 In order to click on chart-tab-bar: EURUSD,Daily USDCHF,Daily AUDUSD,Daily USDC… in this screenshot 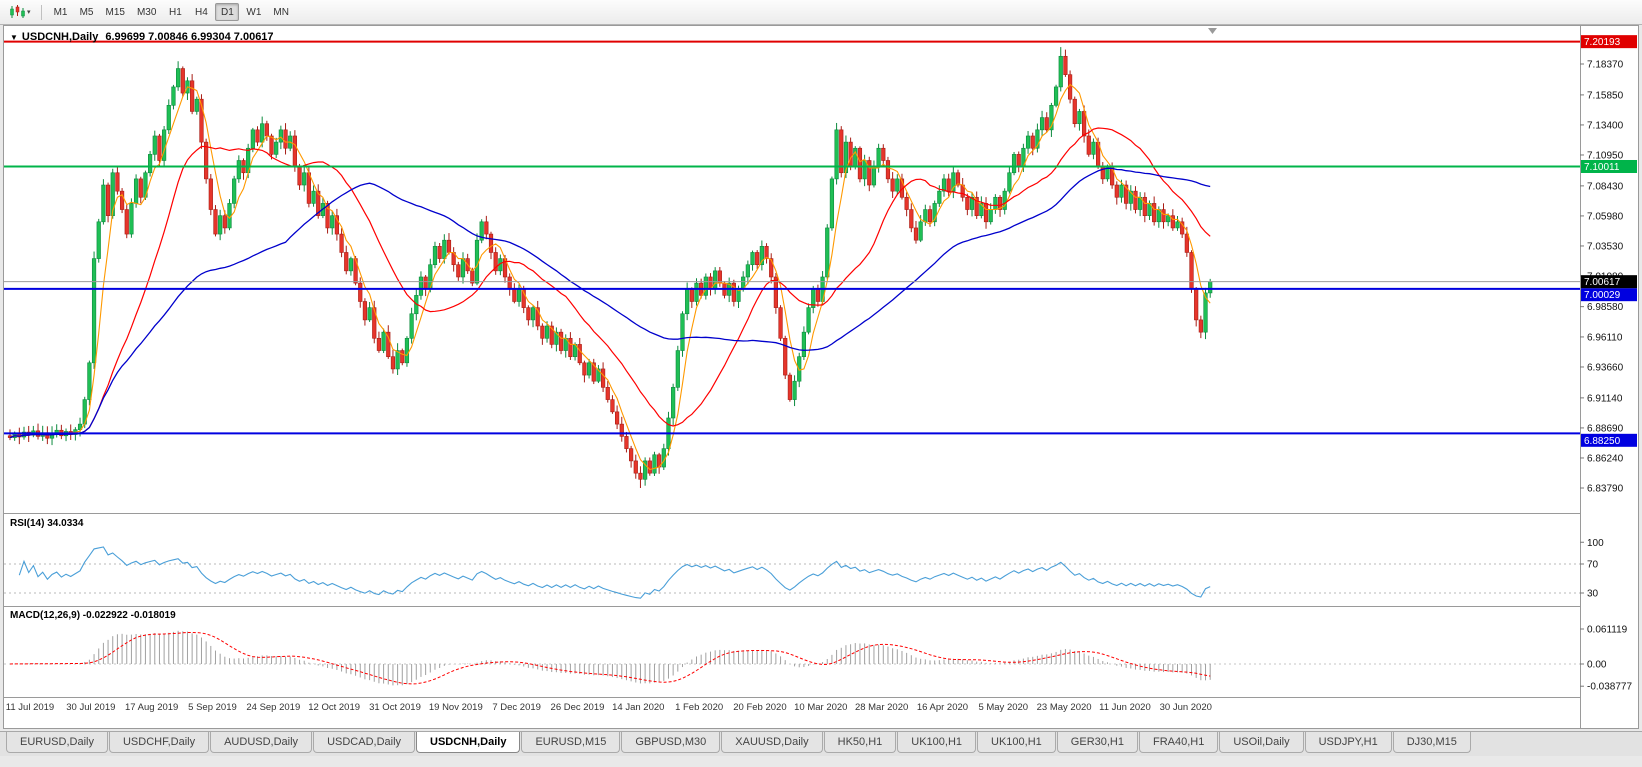, I will do `click(821, 743)`.